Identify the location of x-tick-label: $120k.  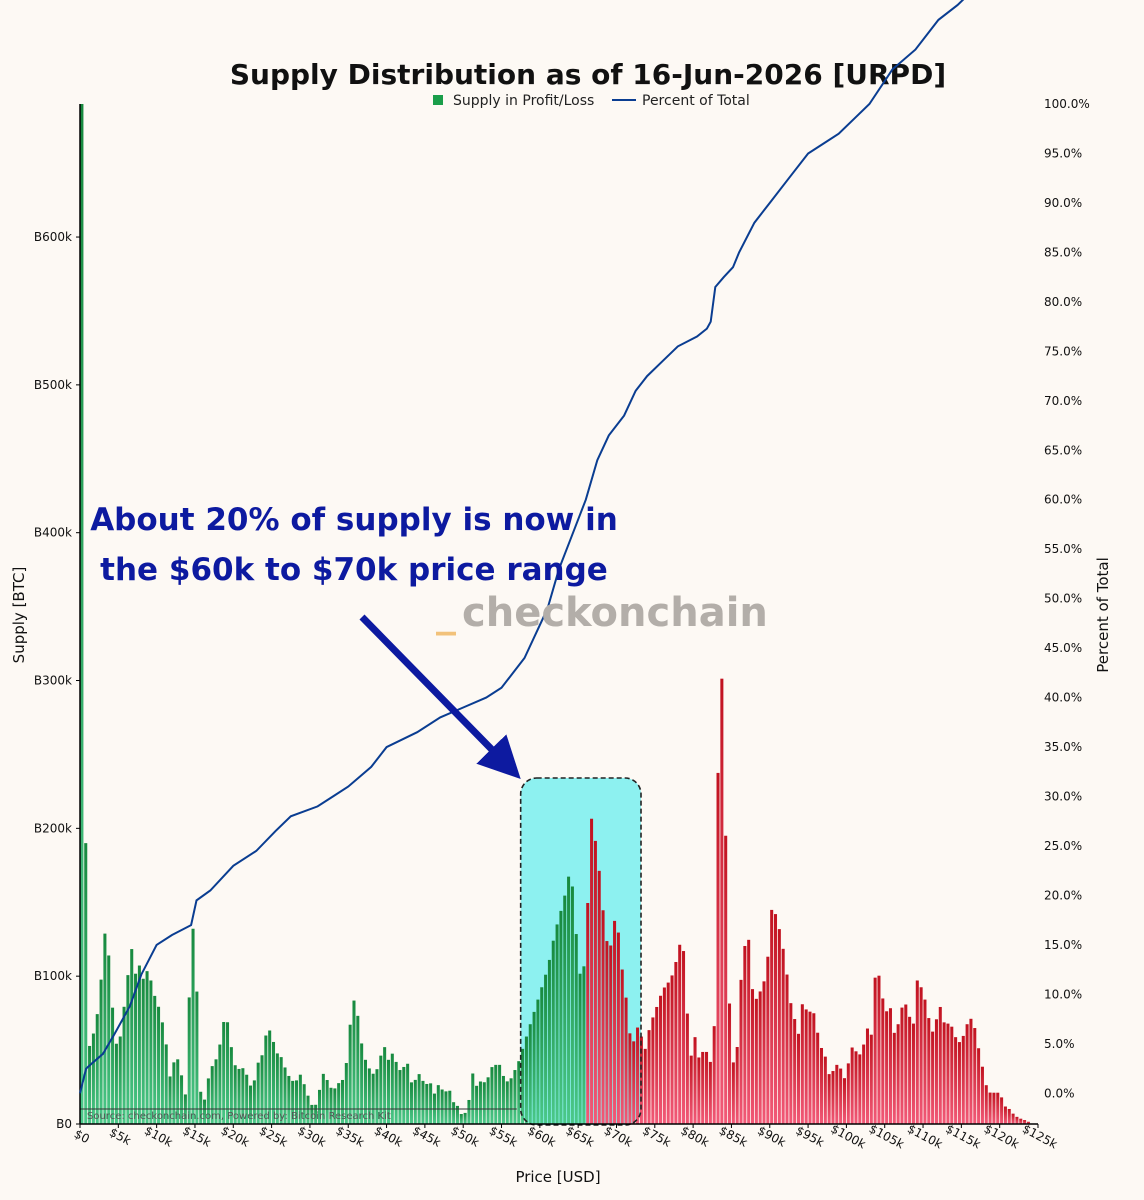
(1002, 1136).